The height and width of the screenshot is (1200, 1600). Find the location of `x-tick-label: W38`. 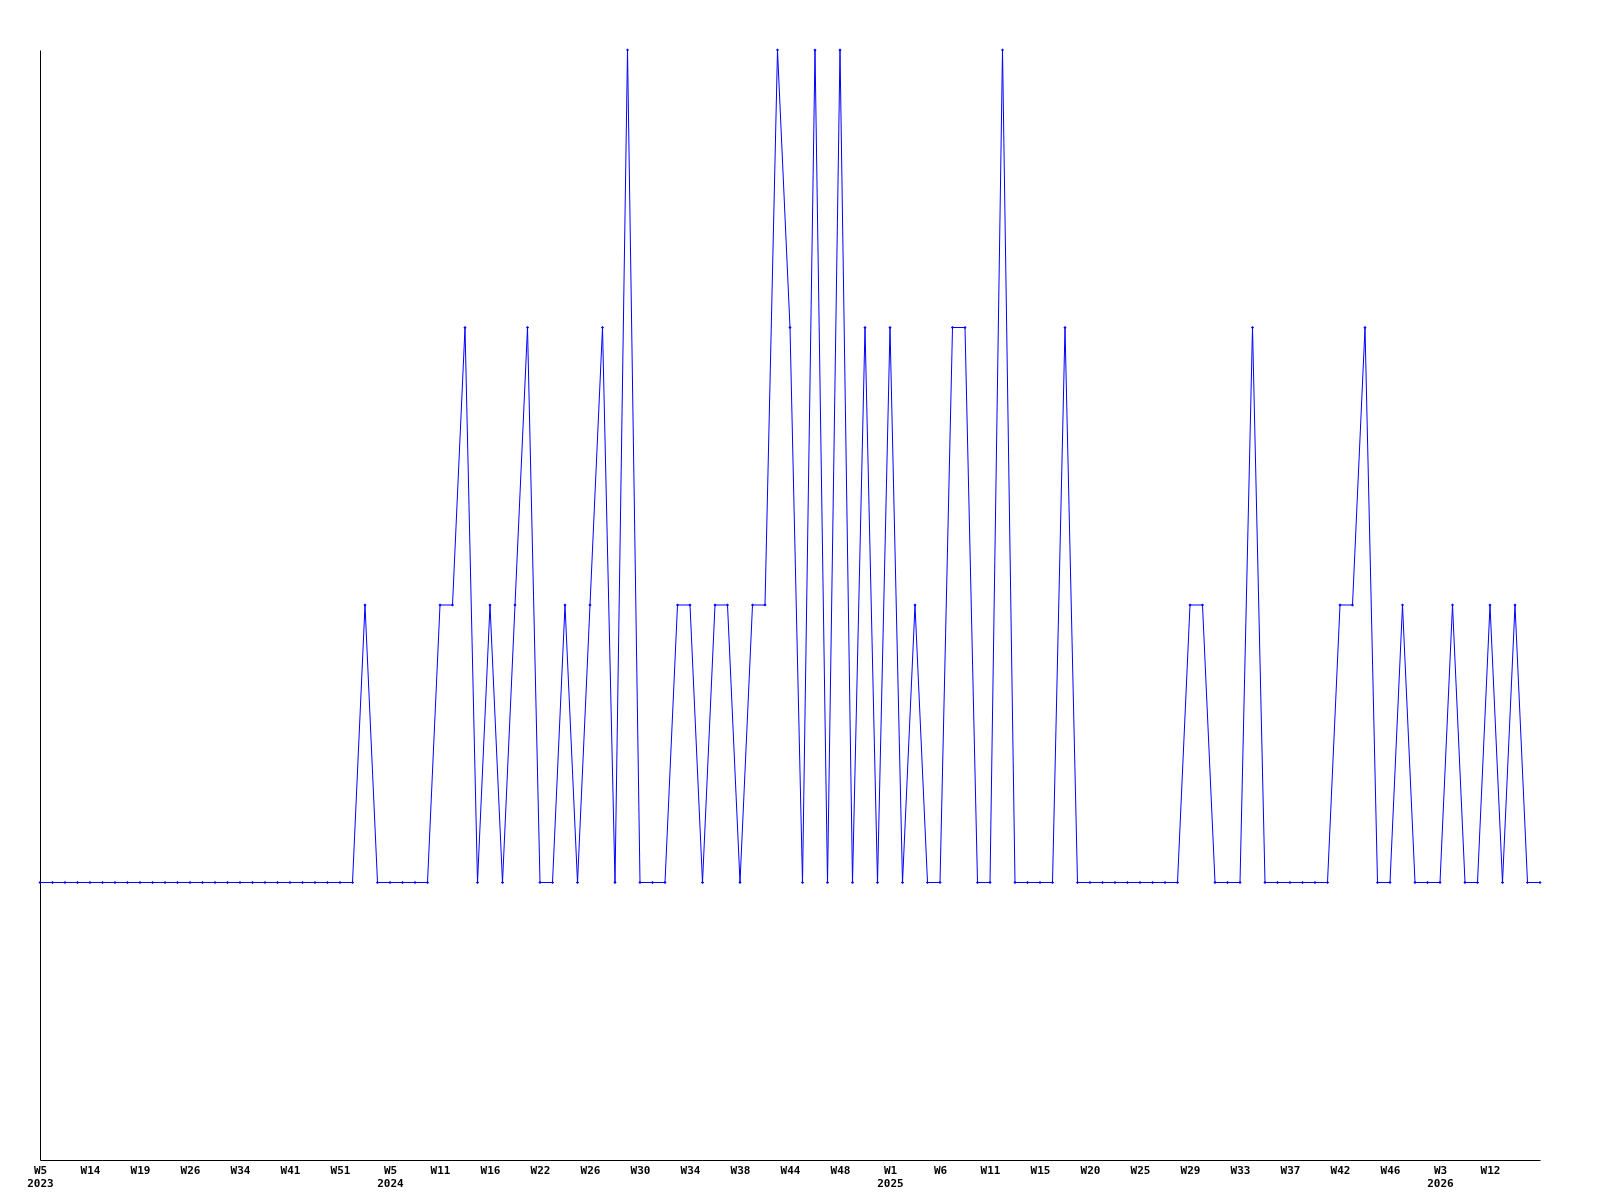

x-tick-label: W38 is located at coordinates (740, 1170).